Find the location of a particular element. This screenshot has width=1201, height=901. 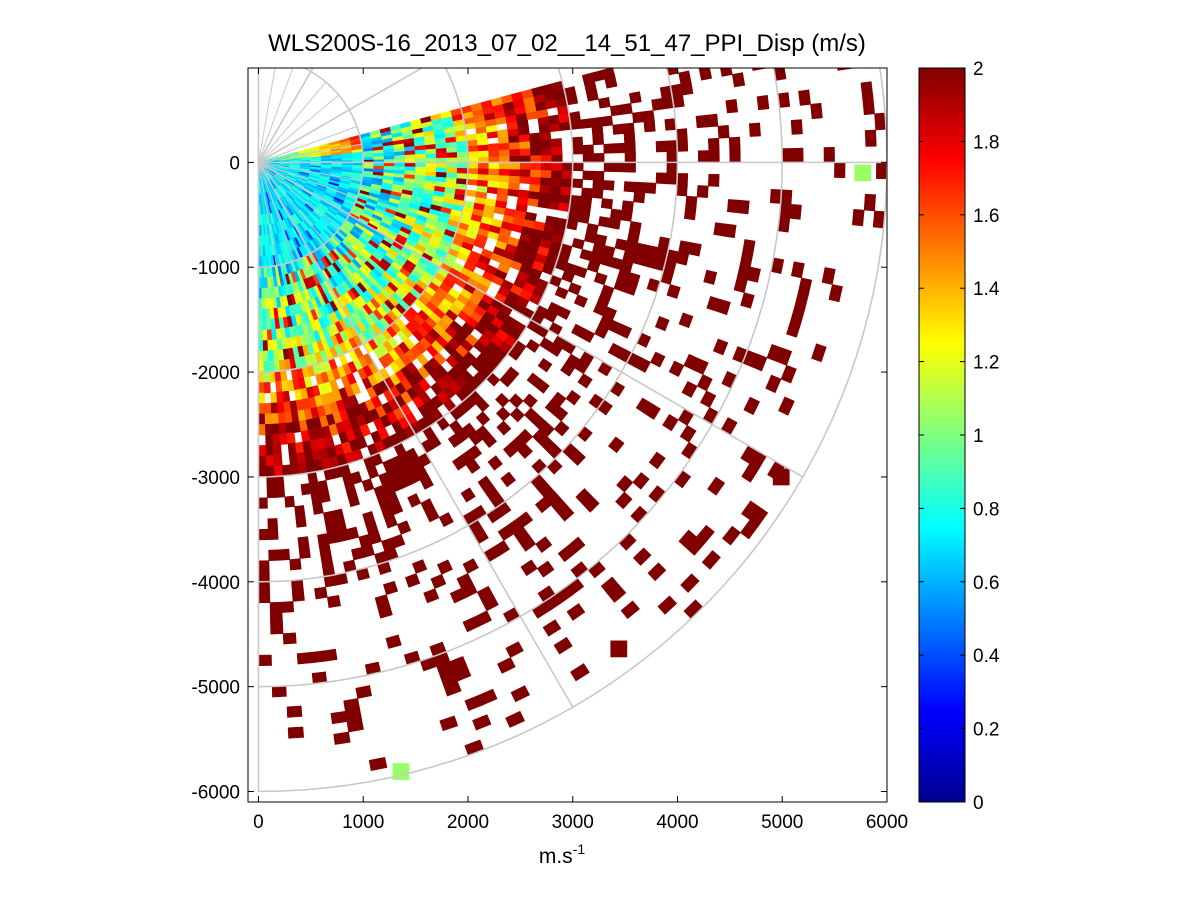

colorbar-tick-label: 1.4 is located at coordinates (986, 289).